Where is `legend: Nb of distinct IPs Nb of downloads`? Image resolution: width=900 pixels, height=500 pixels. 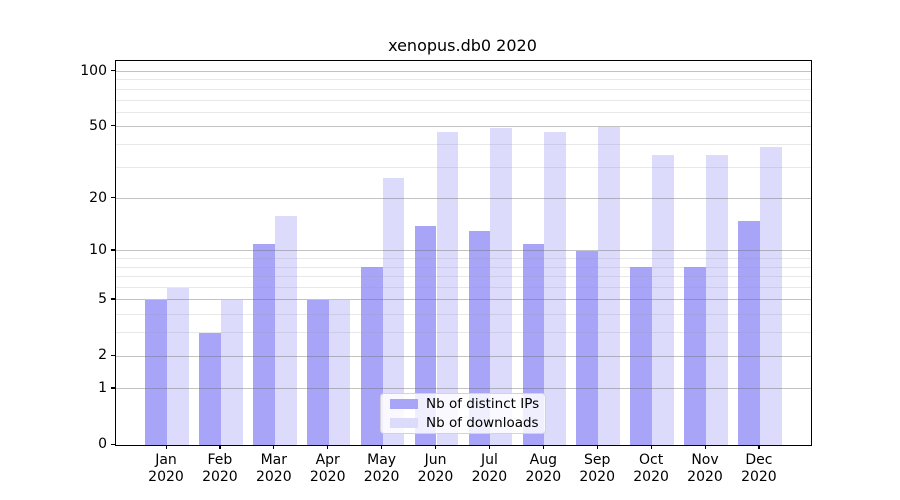
legend: Nb of distinct IPs Nb of downloads is located at coordinates (463, 413).